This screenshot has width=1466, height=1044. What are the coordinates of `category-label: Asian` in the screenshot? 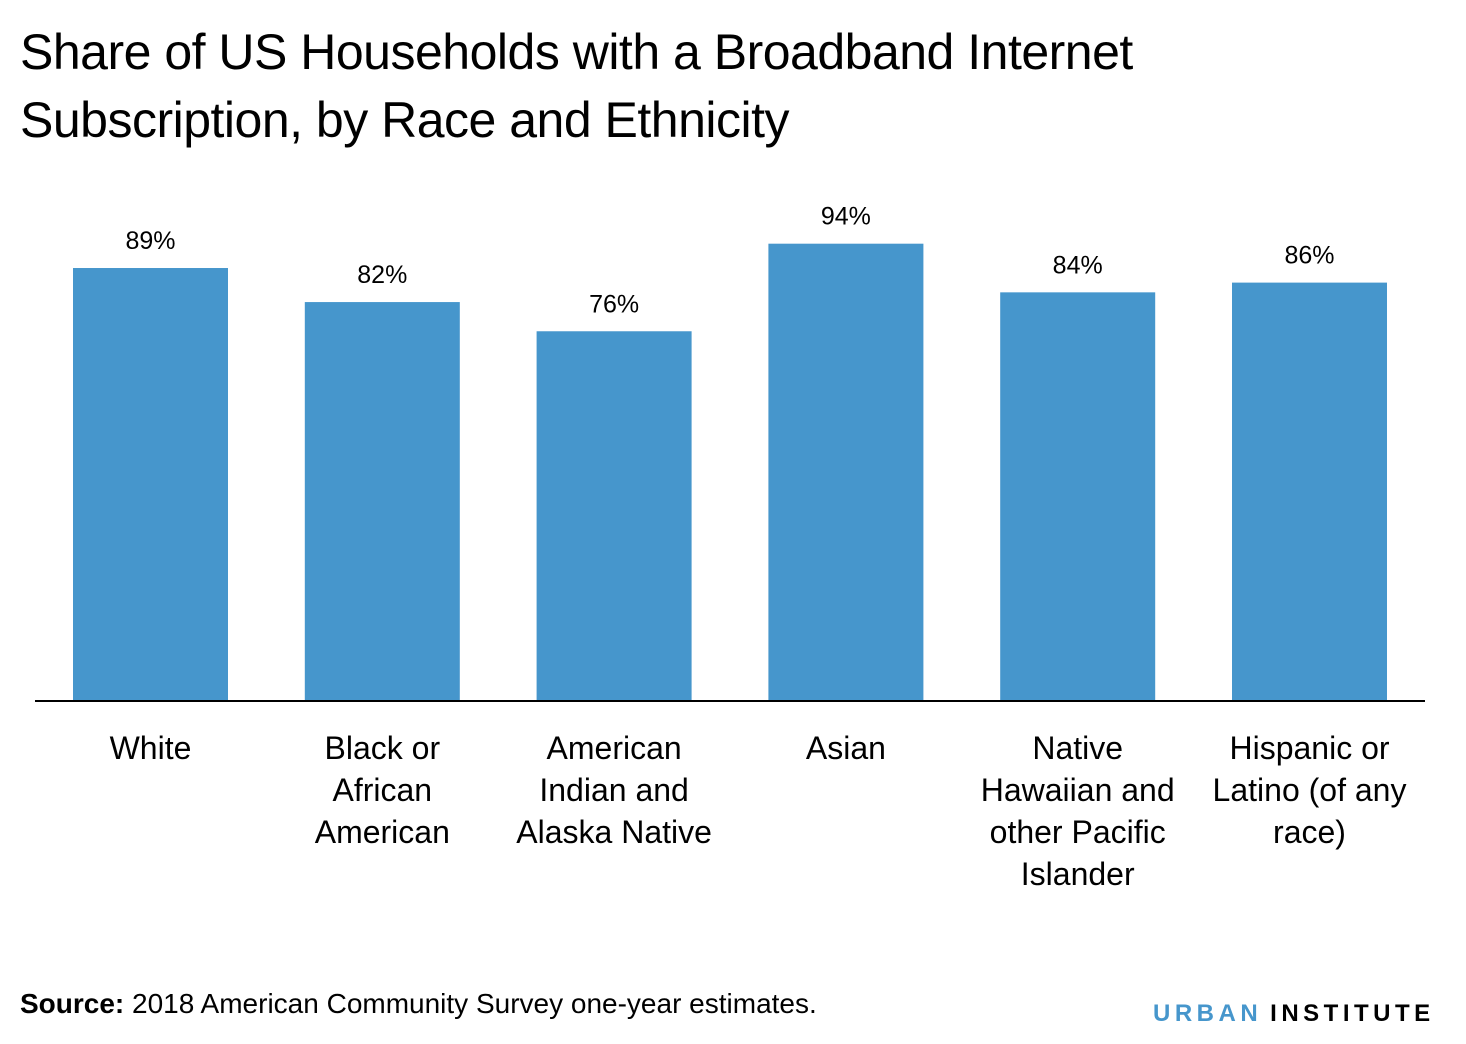 It's located at (846, 748).